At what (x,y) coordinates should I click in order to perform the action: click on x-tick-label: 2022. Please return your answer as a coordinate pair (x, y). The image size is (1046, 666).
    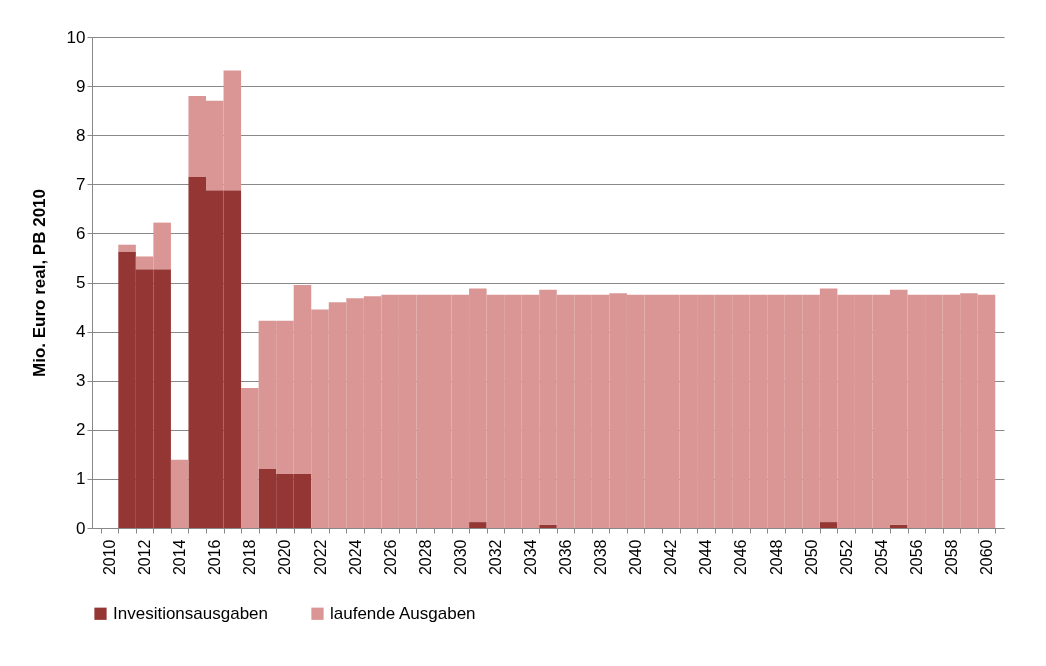
    Looking at the image, I should click on (320, 557).